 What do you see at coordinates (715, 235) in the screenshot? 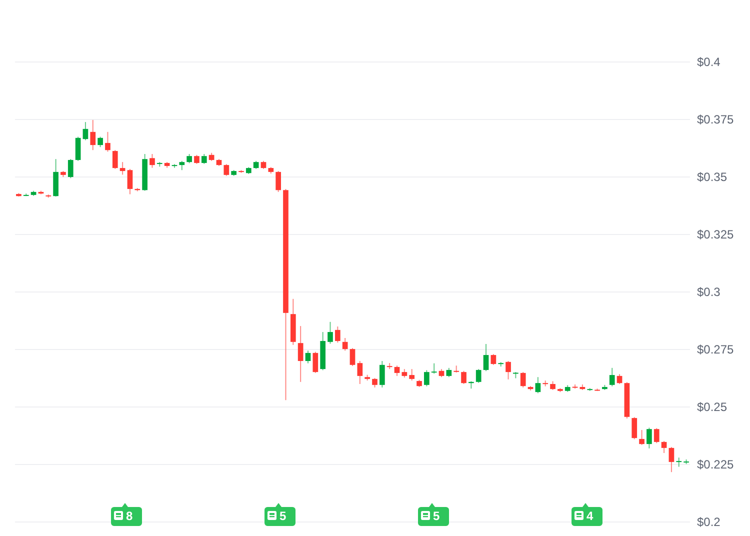
I see `y-tick-label: $0.325` at bounding box center [715, 235].